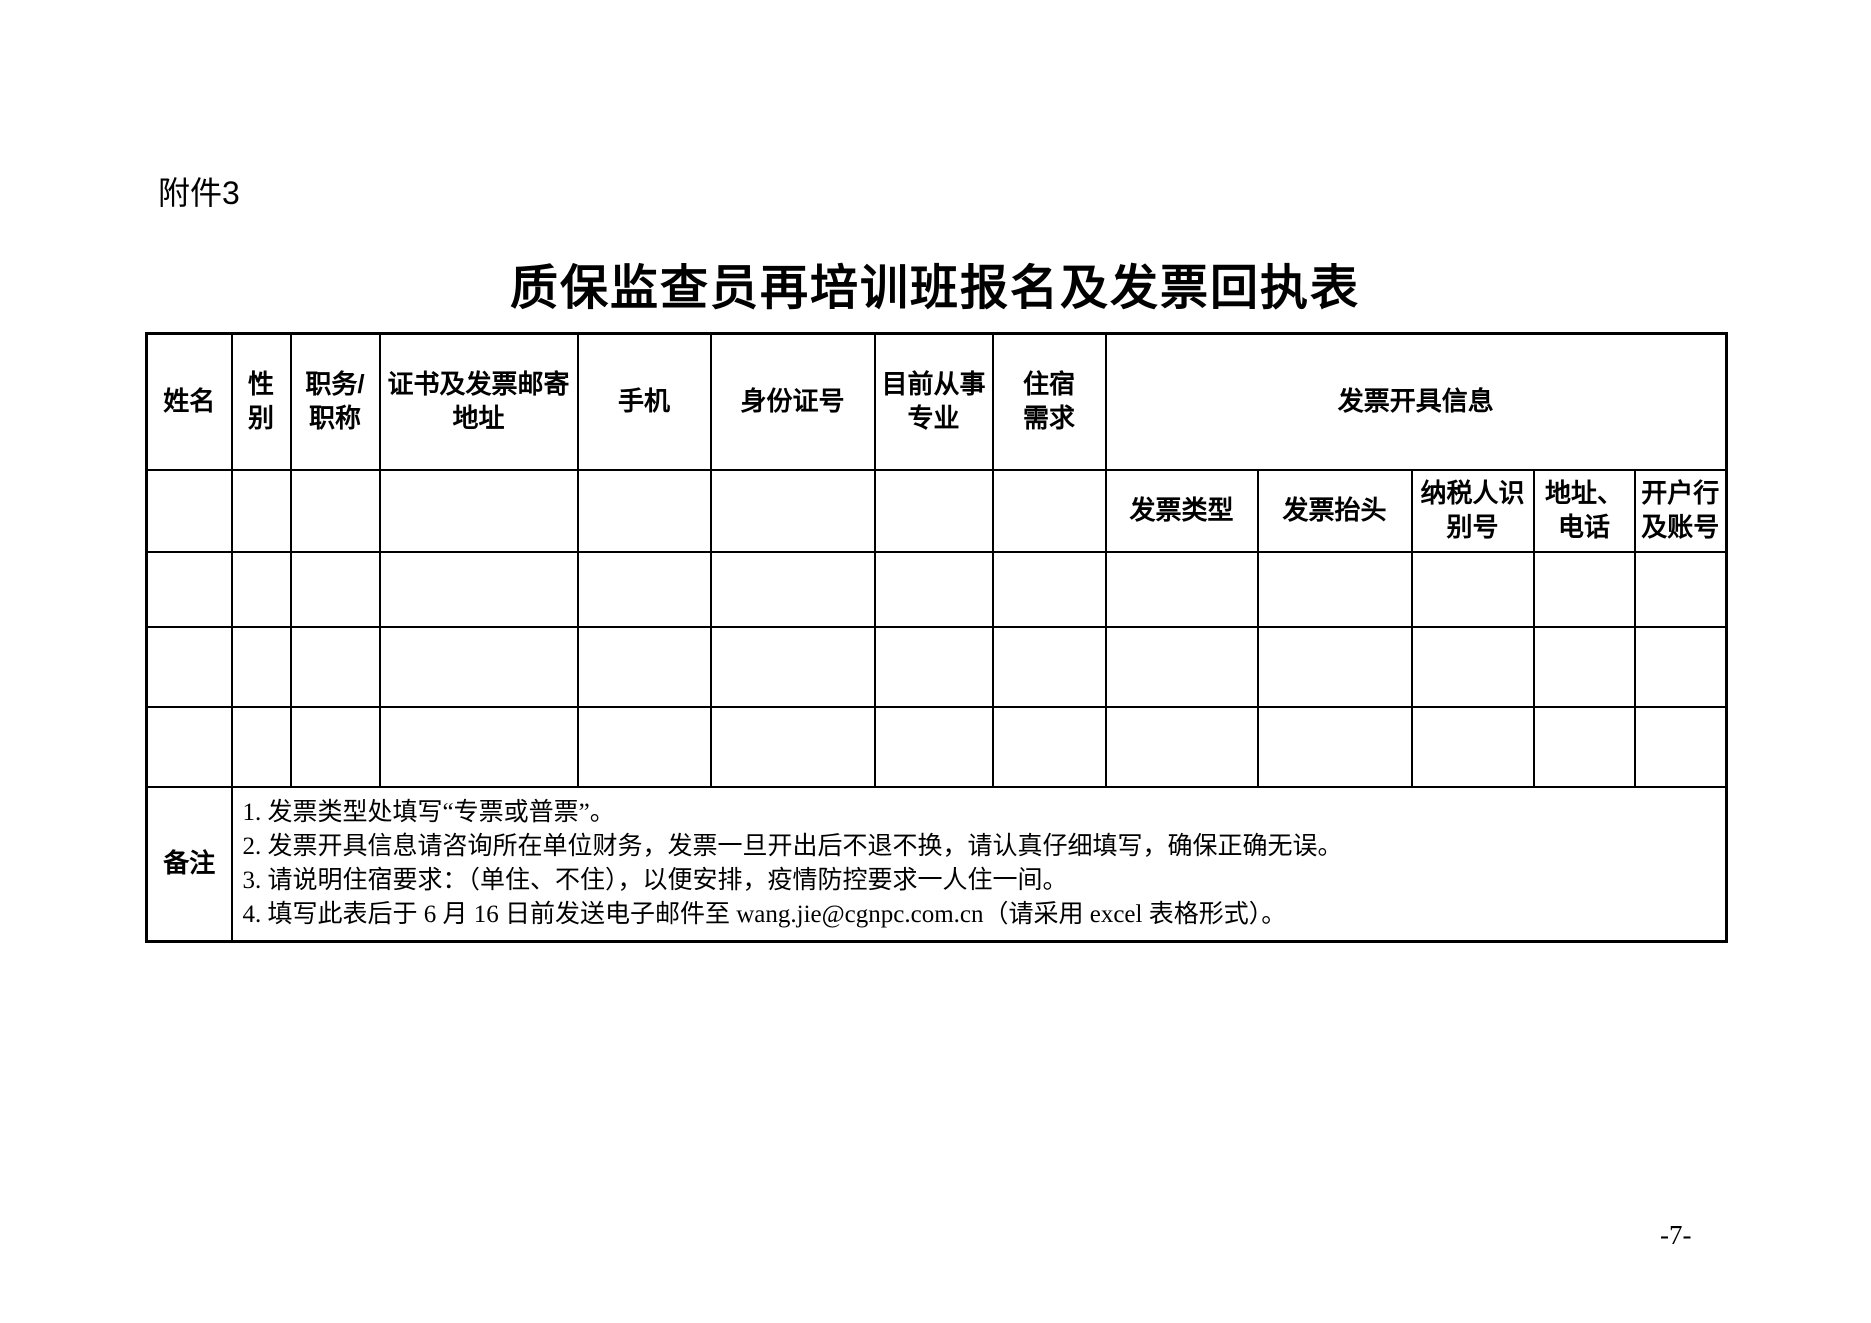 This screenshot has height=1323, width=1871. I want to click on page-number: -7-, so click(1676, 1235).